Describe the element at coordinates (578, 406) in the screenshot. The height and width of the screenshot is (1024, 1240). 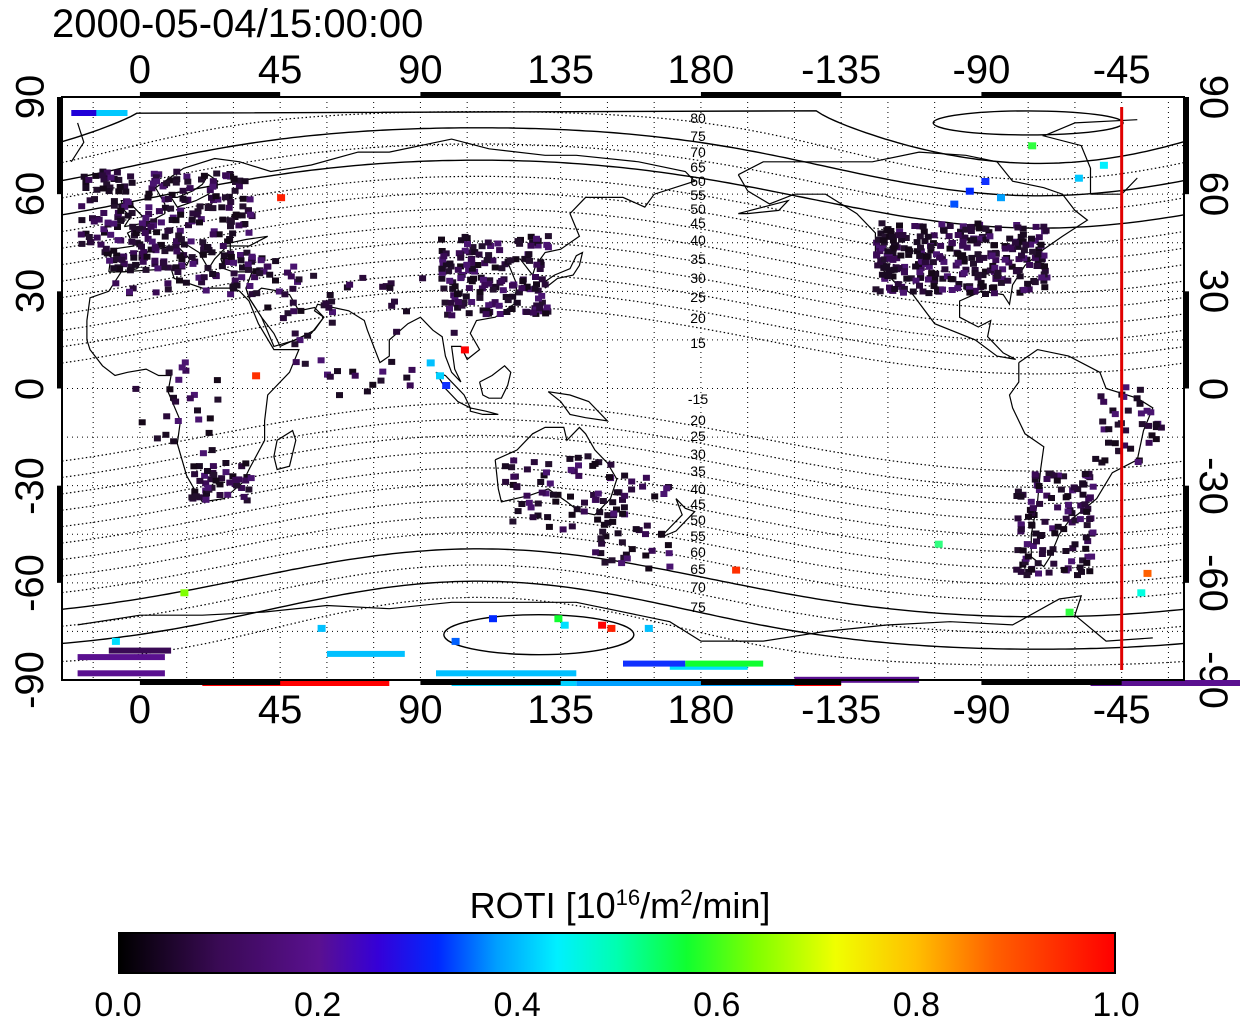
I see `coastline-new-guinea` at that location.